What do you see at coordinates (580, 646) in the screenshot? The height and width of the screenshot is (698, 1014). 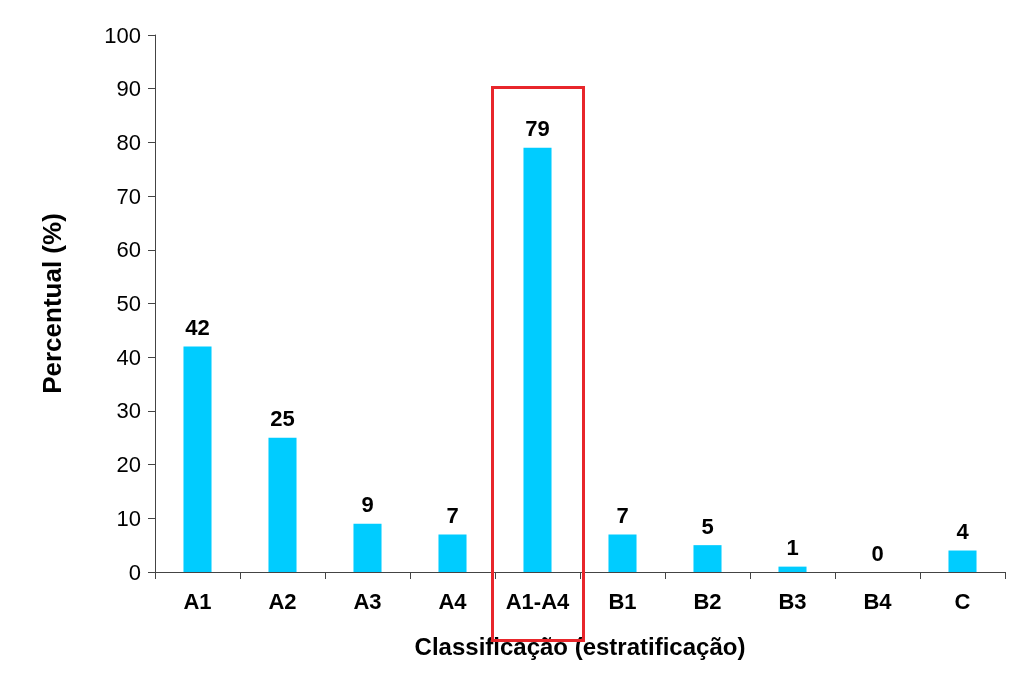 I see `x-axis-title: Classificação (estratificação)` at bounding box center [580, 646].